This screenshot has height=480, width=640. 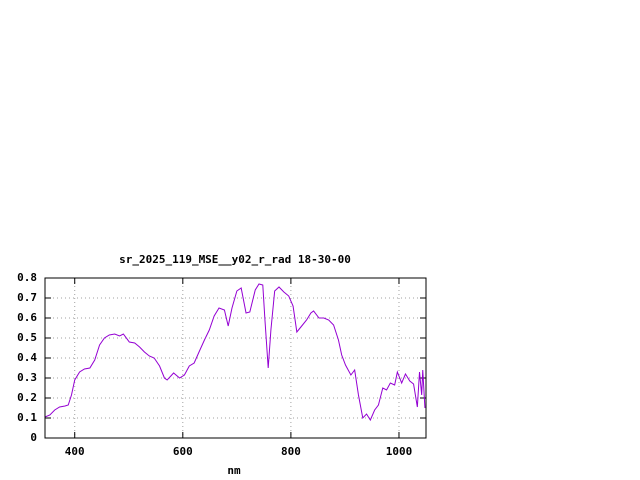 What do you see at coordinates (27, 337) in the screenshot?
I see `y-tick-label: 0.5` at bounding box center [27, 337].